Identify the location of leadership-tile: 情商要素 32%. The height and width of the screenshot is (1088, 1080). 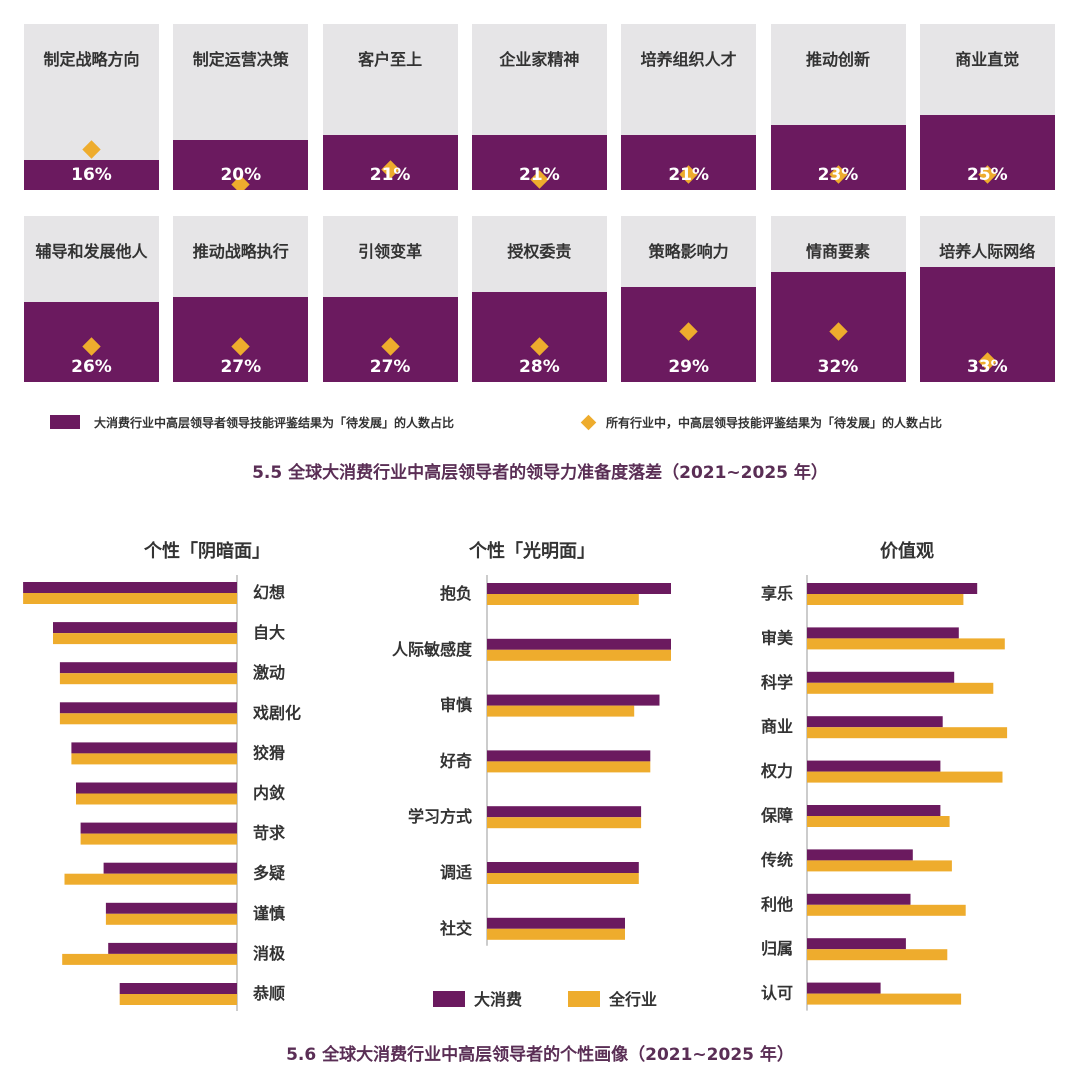
(838, 299).